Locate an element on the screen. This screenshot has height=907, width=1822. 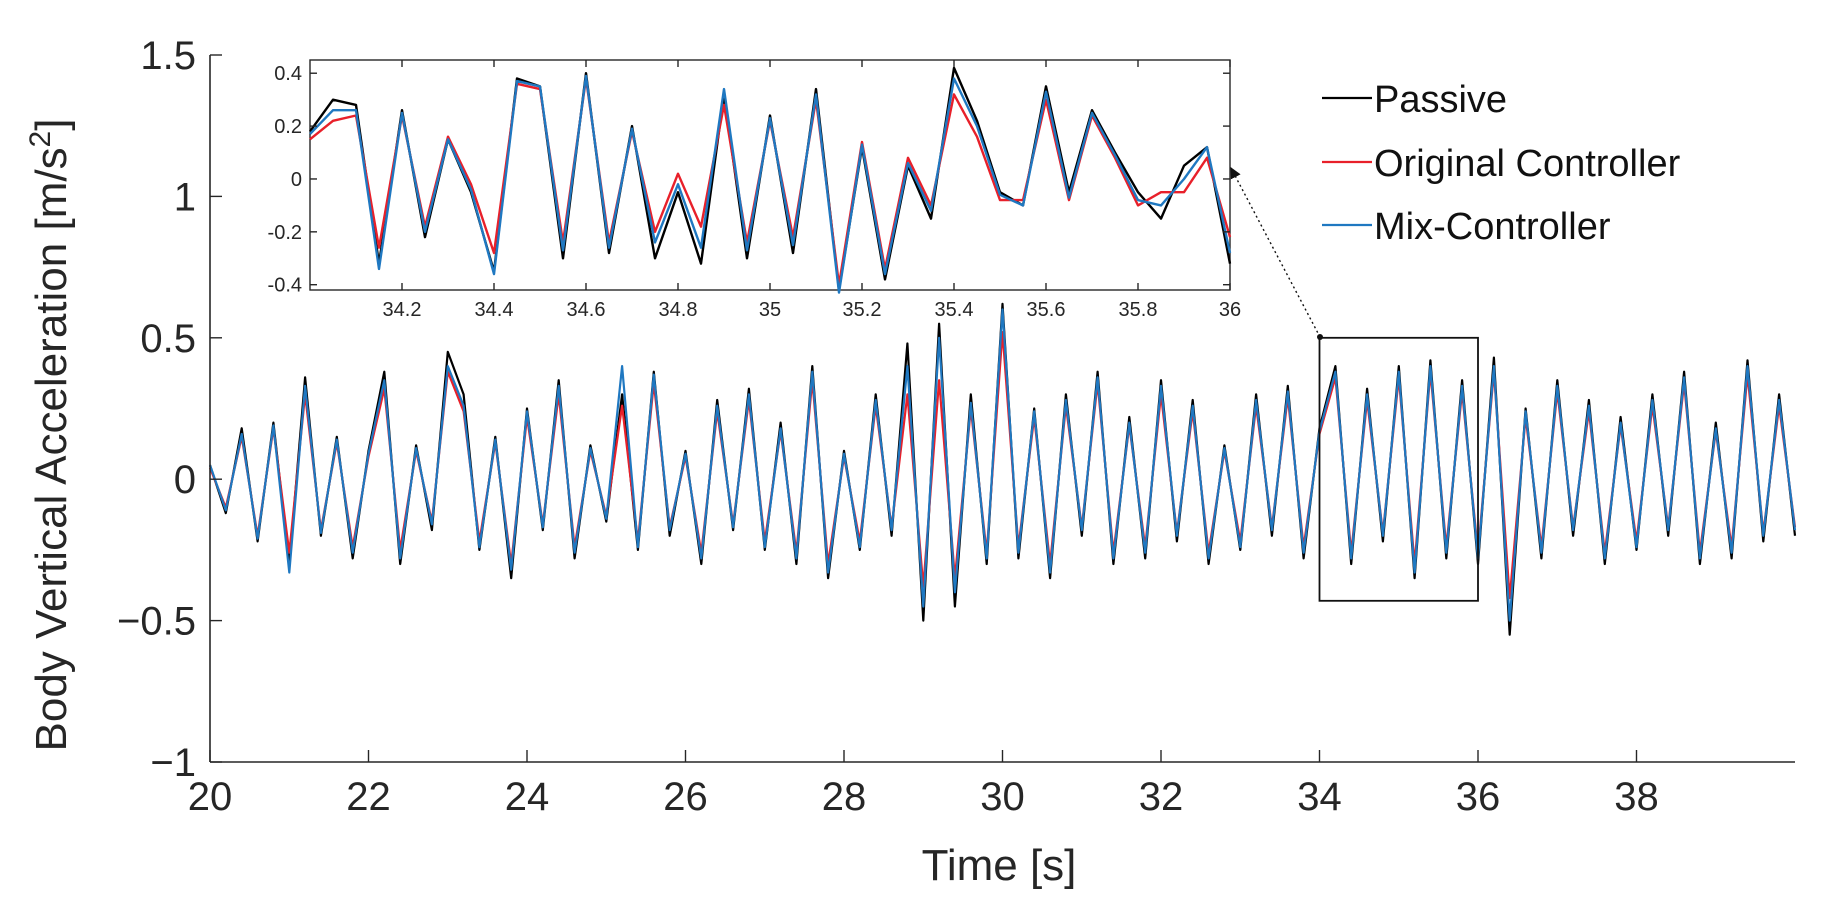
x-axis-title: Time [s] is located at coordinates (999, 865).